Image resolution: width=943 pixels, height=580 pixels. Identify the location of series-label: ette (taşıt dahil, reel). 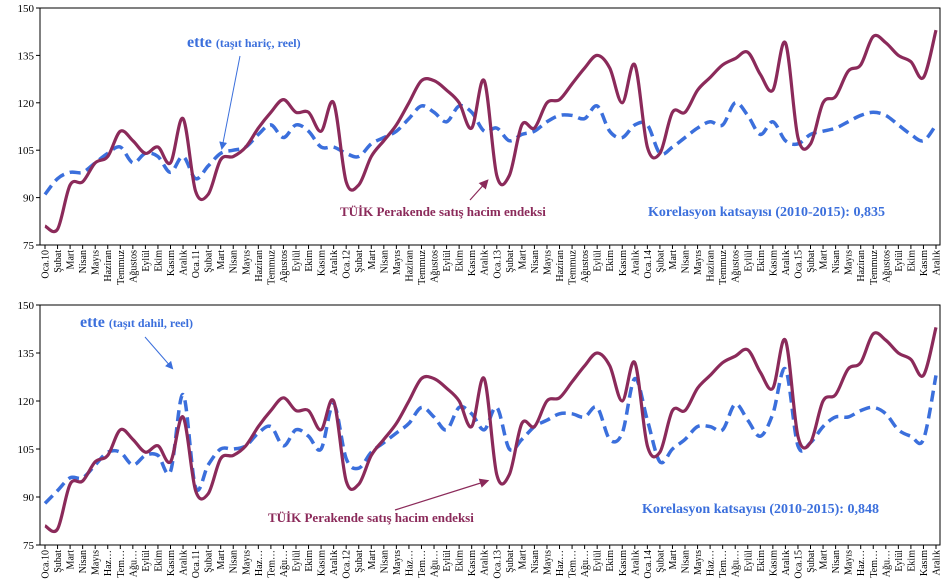
(136, 322).